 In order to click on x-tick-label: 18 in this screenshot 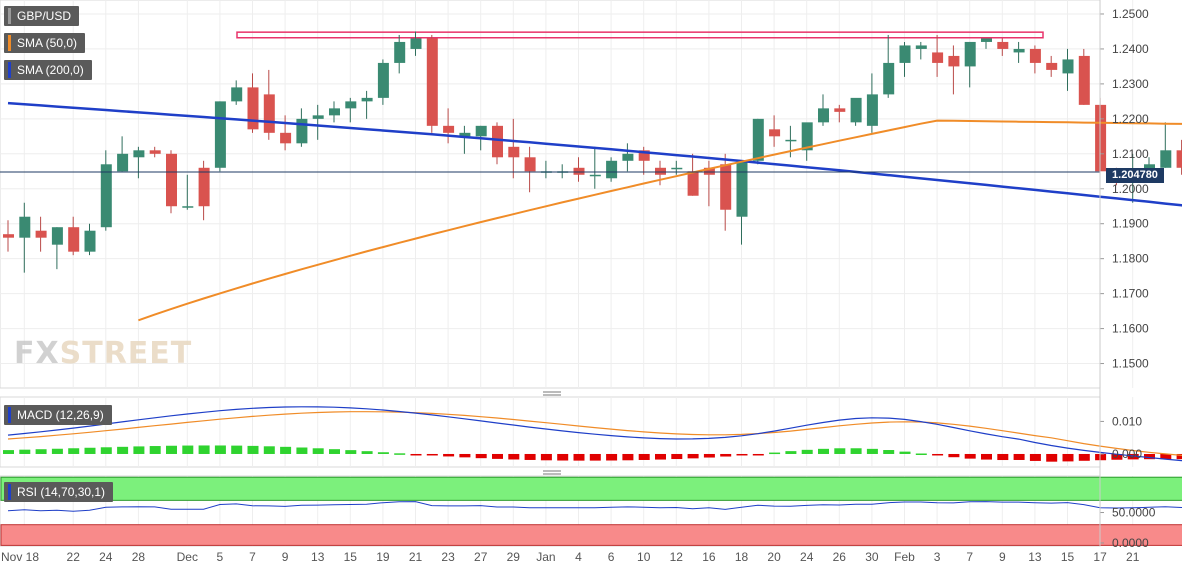, I will do `click(742, 557)`.